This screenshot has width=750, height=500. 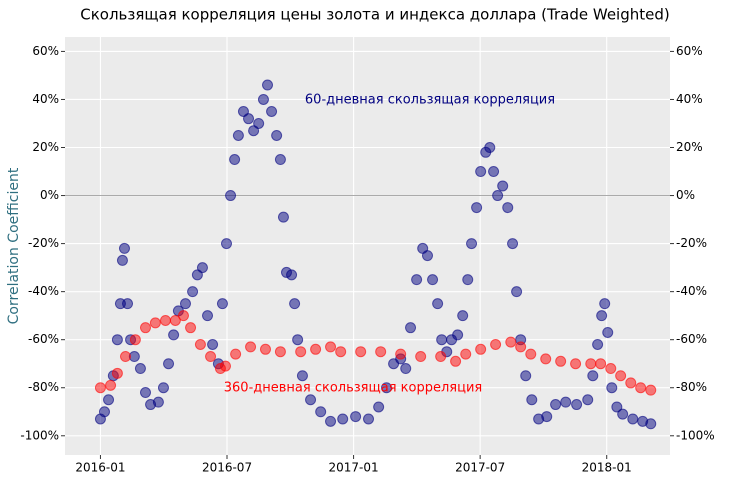 I want to click on y-tick-label: -40%, so click(x=43, y=291).